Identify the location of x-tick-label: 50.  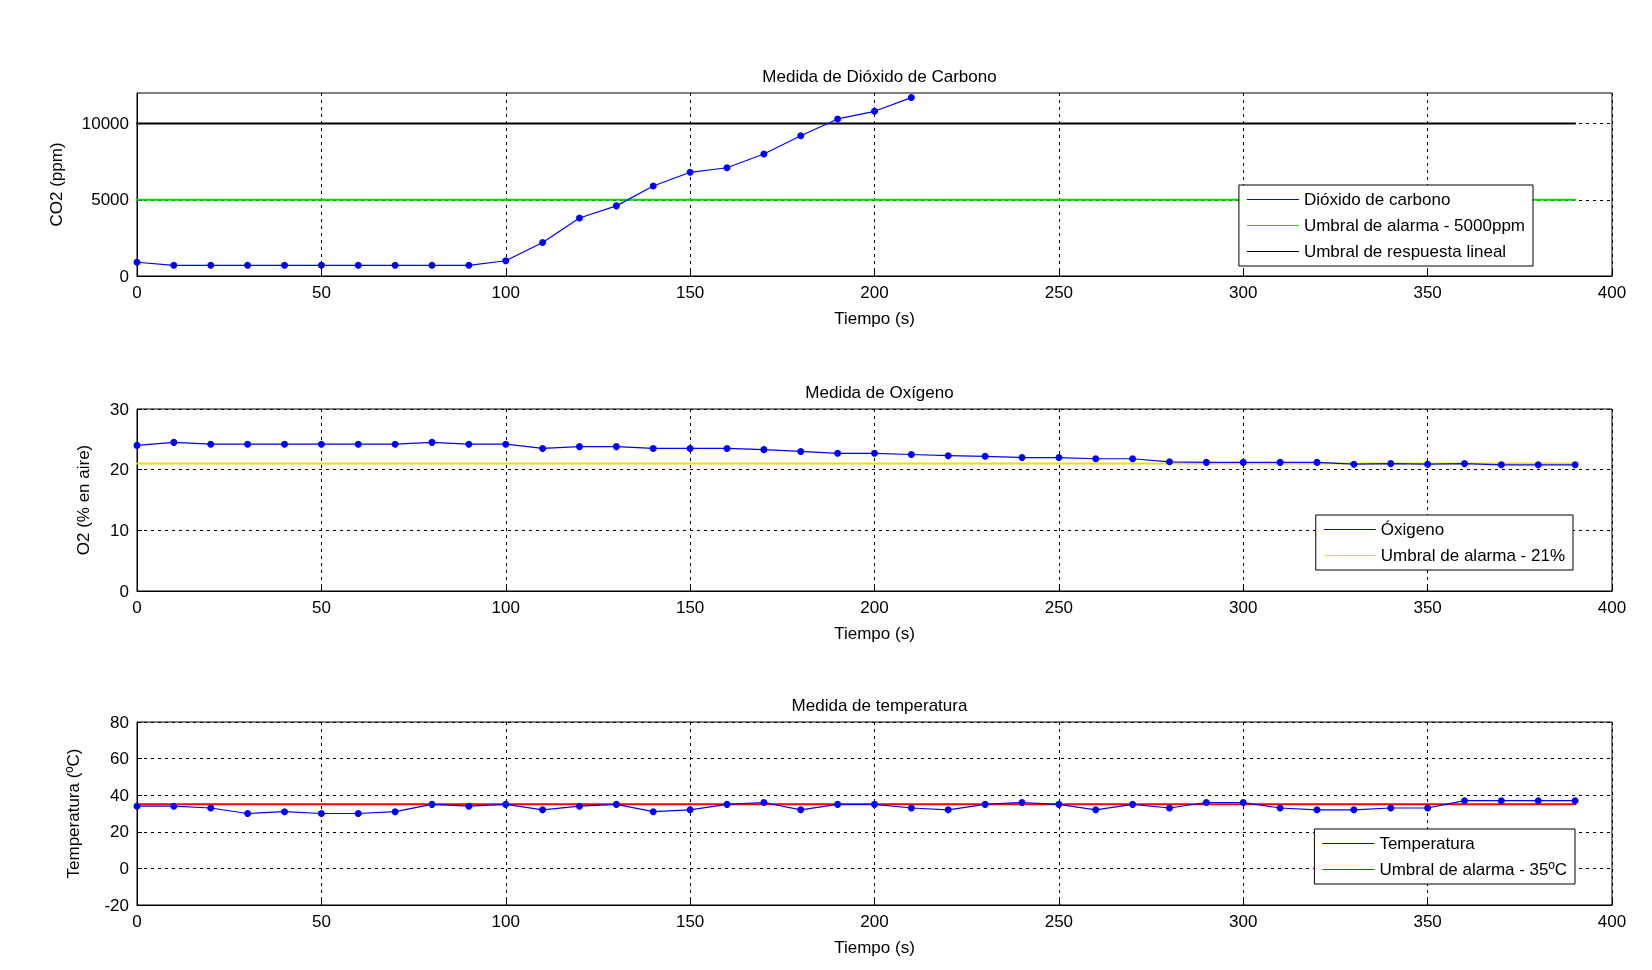
(321, 292).